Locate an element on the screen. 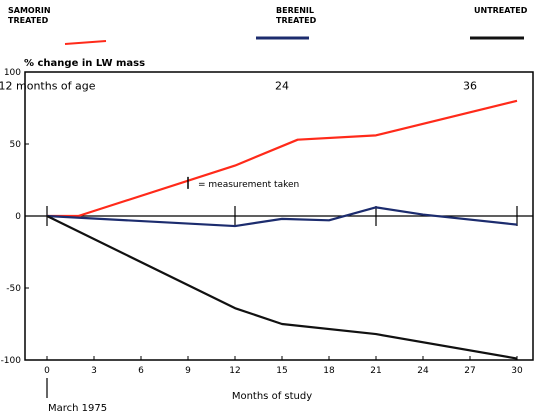 The height and width of the screenshot is (415, 550). legend-berenil-label-2: TREATED is located at coordinates (296, 20).